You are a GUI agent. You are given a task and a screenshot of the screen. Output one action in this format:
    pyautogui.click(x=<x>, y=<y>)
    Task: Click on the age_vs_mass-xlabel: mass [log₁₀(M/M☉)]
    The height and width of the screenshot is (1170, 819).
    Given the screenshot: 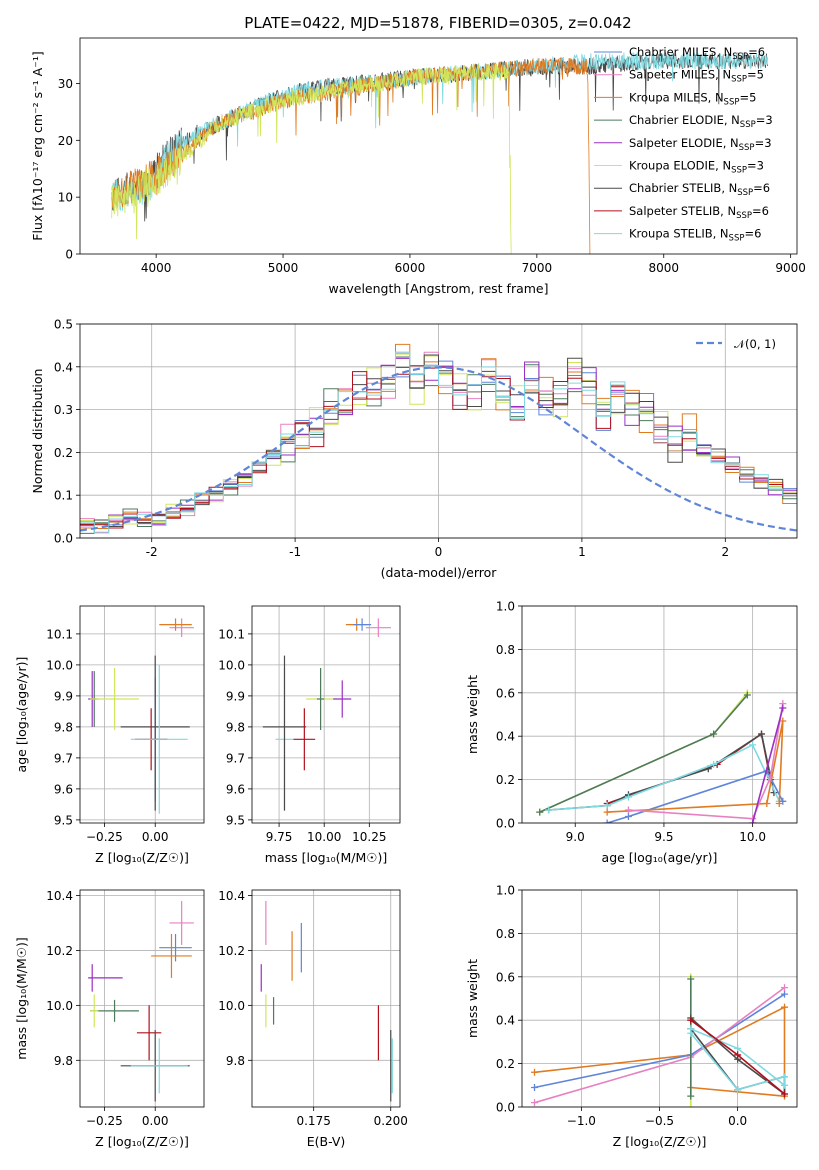 What is the action you would take?
    pyautogui.click(x=326, y=857)
    